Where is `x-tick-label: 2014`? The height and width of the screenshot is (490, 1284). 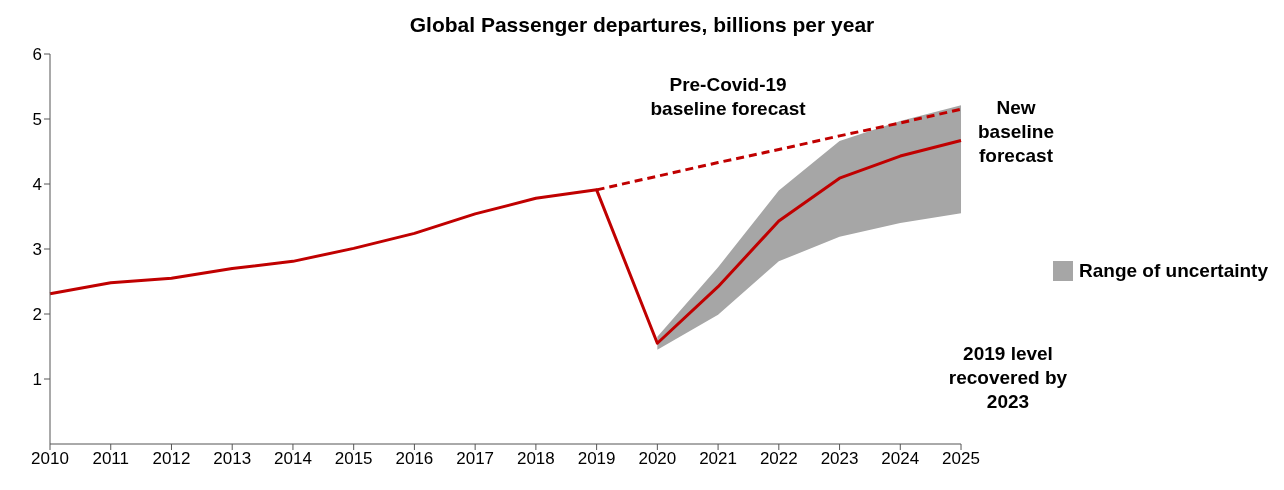 x-tick-label: 2014 is located at coordinates (293, 459).